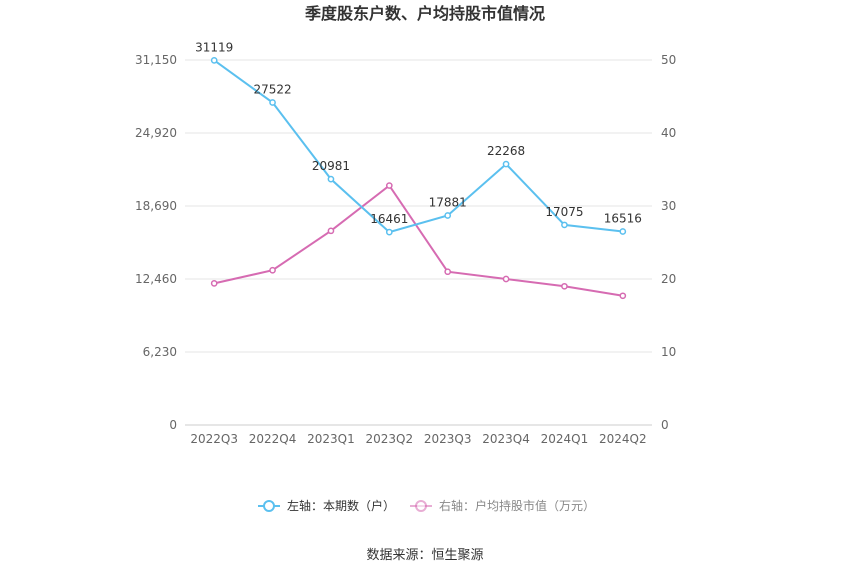  Describe the element at coordinates (564, 212) in the screenshot. I see `data-label: 17075` at that location.